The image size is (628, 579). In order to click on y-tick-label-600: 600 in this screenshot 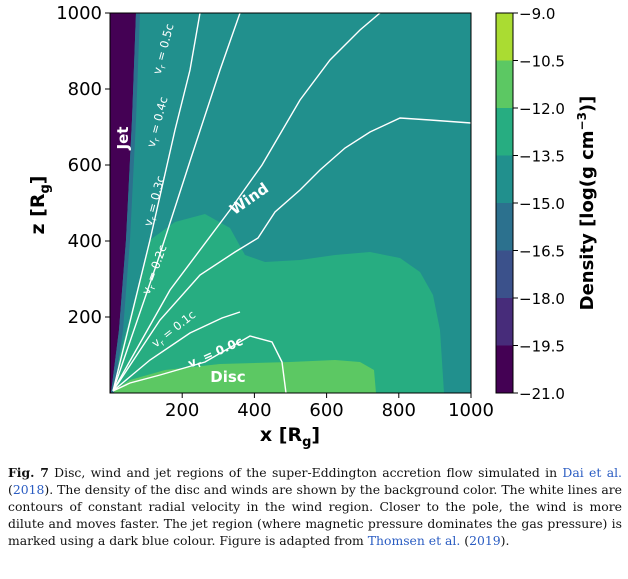, I will do `click(85, 165)`.